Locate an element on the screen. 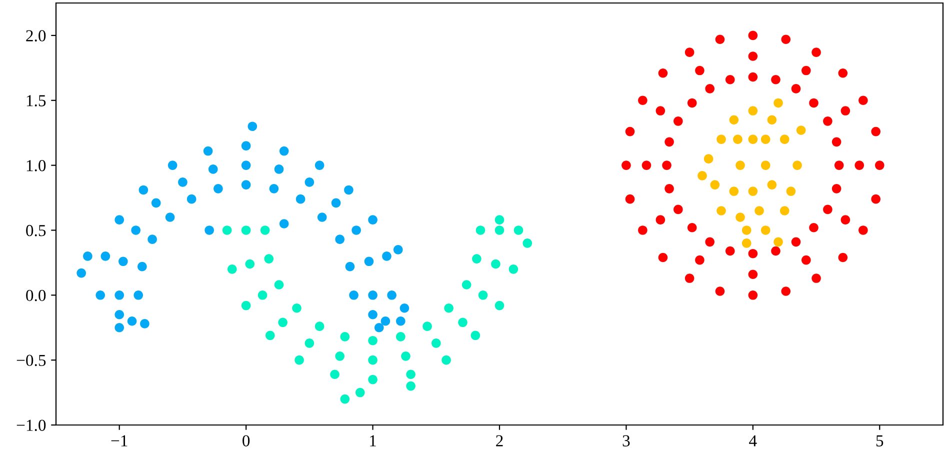 The width and height of the screenshot is (945, 458). y-tick-label: −0.5 is located at coordinates (31, 360).